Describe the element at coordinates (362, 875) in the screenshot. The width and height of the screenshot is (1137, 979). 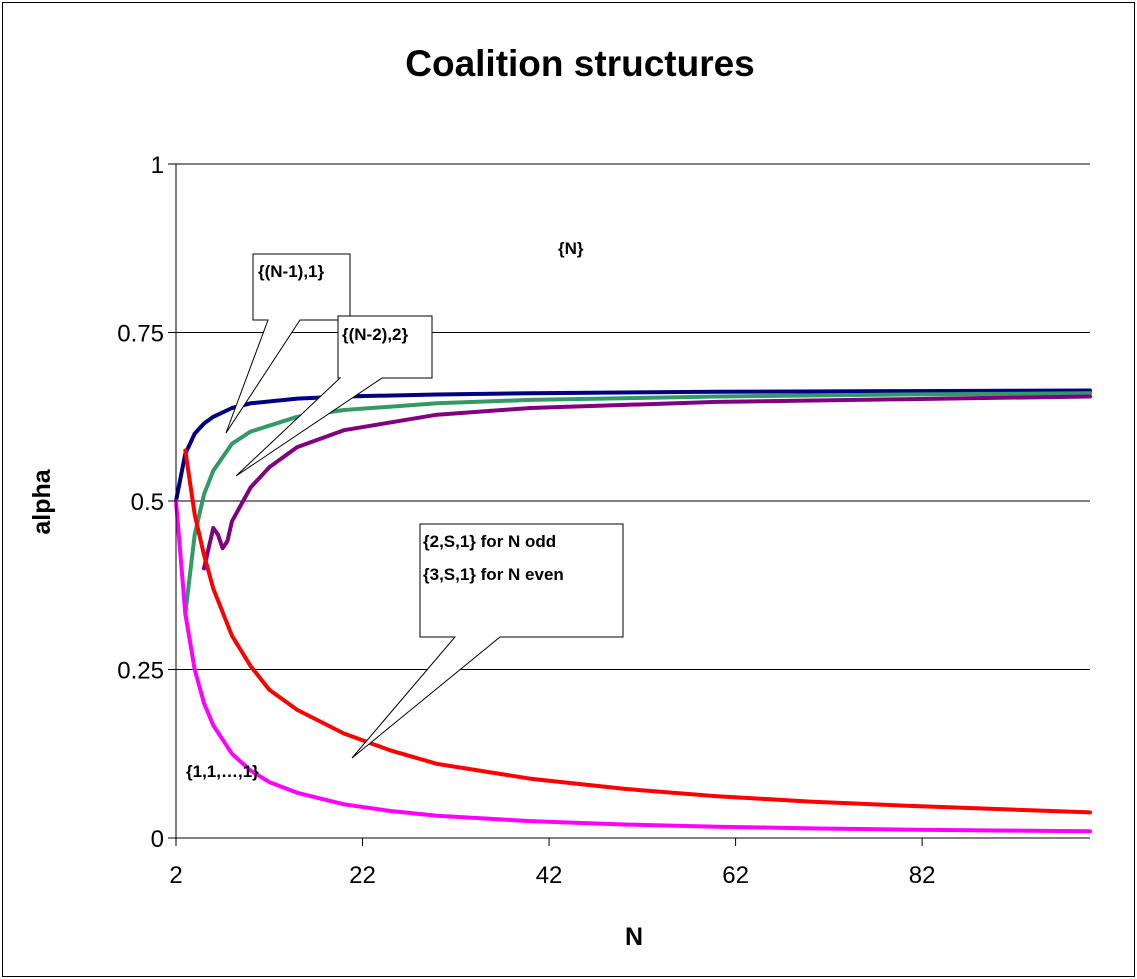
I see `x-tick-label-1: 22` at that location.